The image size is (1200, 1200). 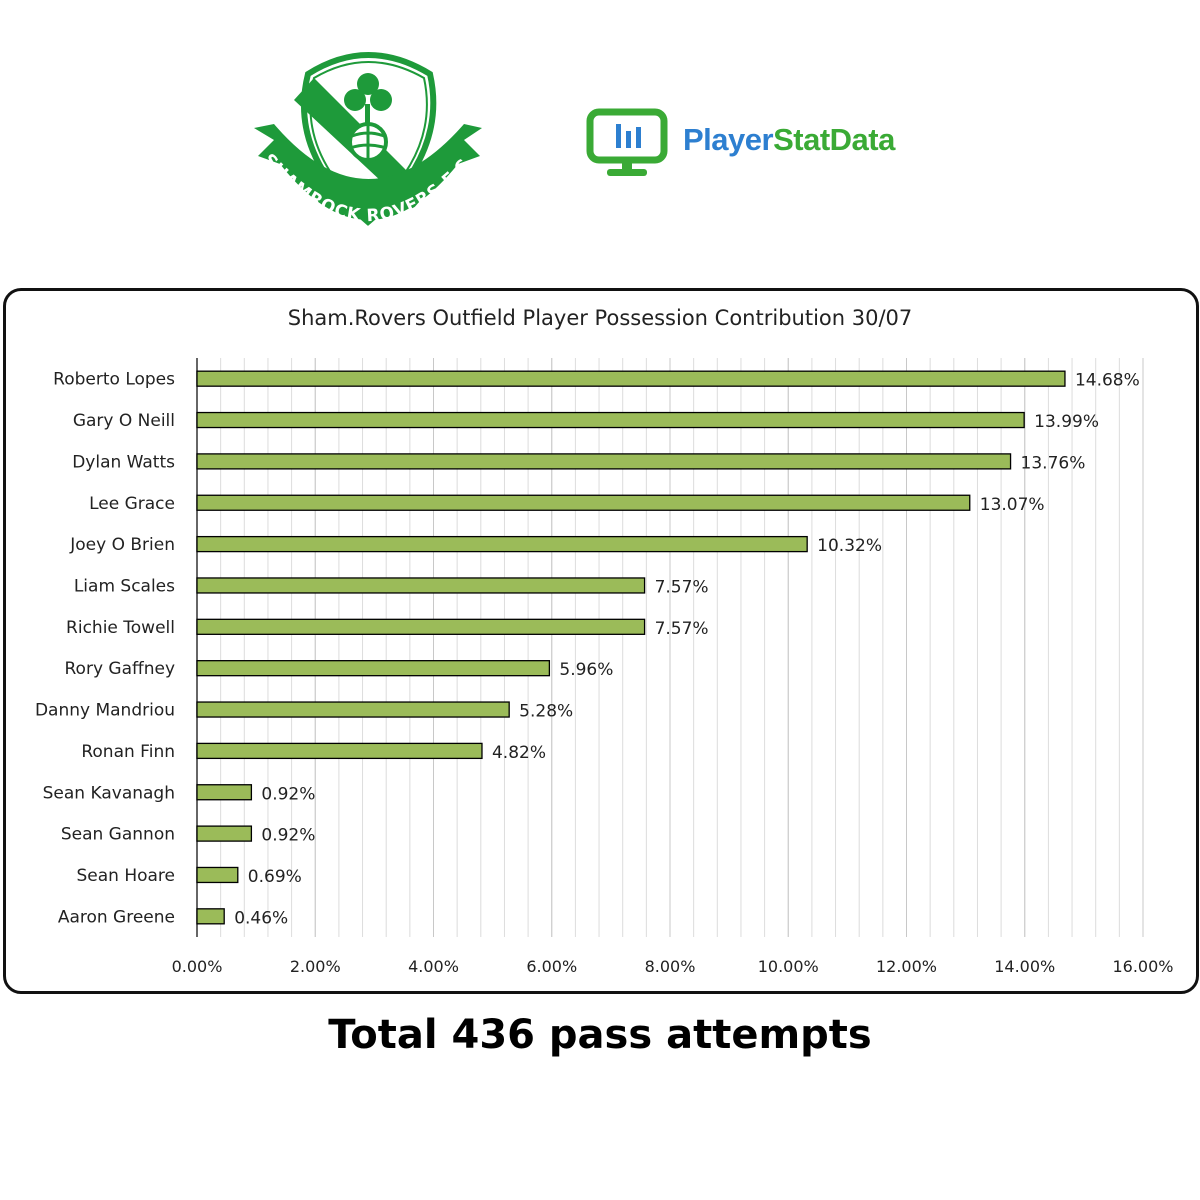 What do you see at coordinates (551, 966) in the screenshot?
I see `x-tick-label: 6.00%` at bounding box center [551, 966].